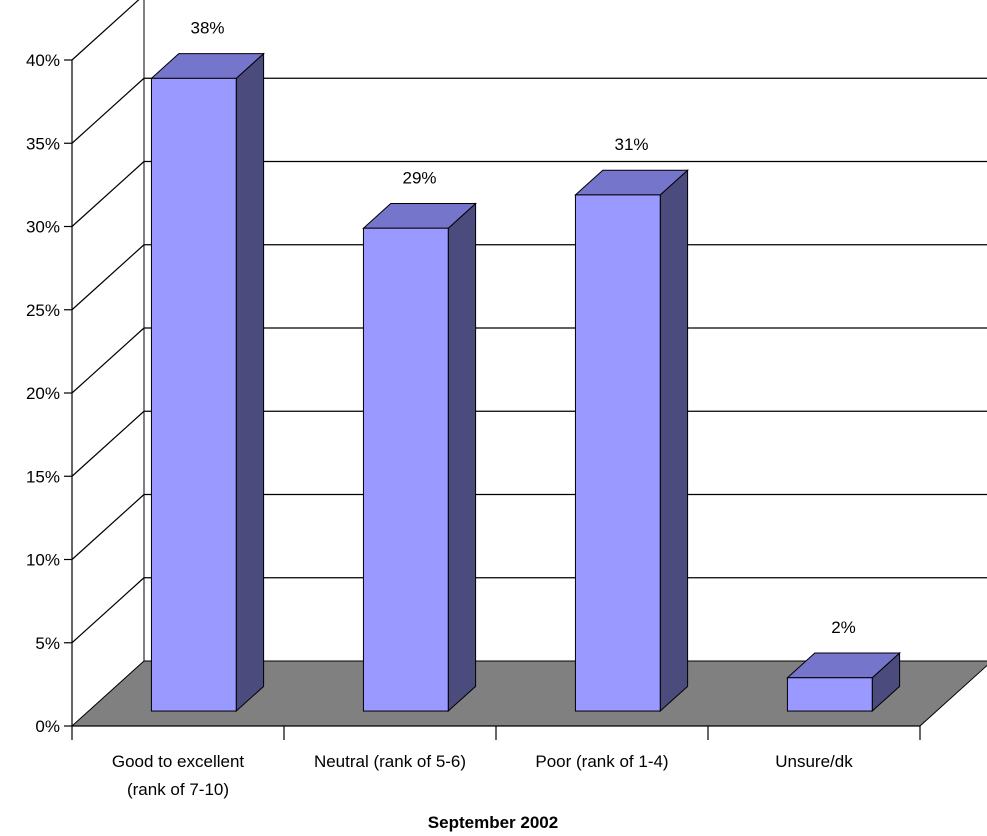  Describe the element at coordinates (43, 476) in the screenshot. I see `y-tick-label: 15%` at that location.